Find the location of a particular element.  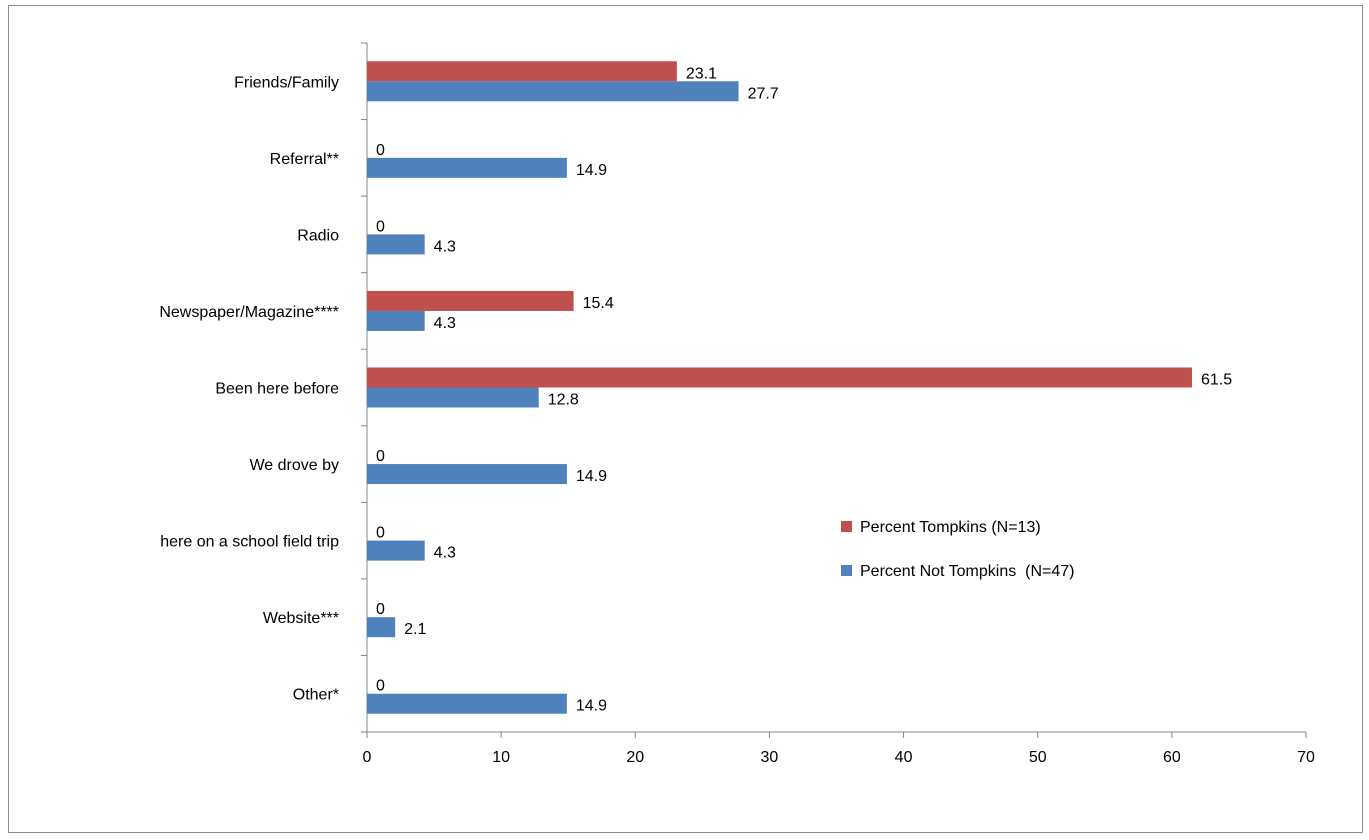

data-label-not-tompkins-here-on-a-school-field-trip: 4.3 is located at coordinates (445, 553).